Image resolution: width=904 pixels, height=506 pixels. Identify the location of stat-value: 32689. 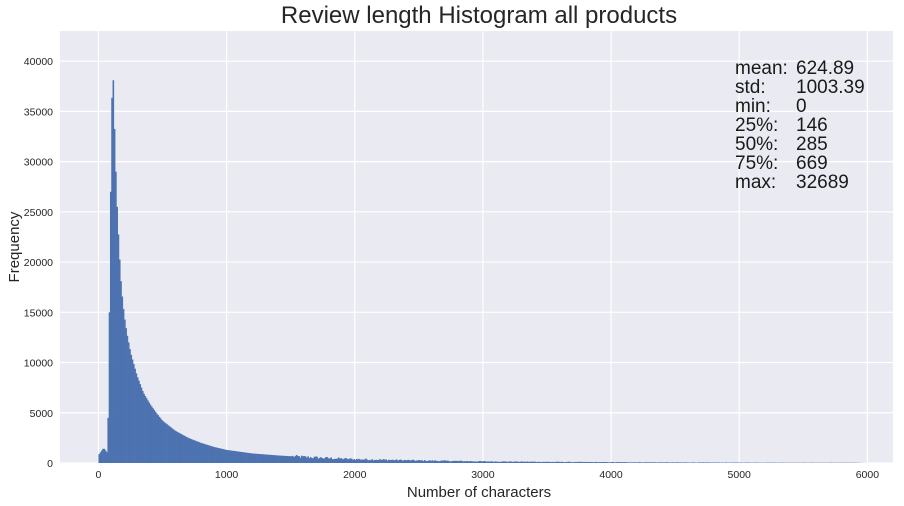
(822, 182).